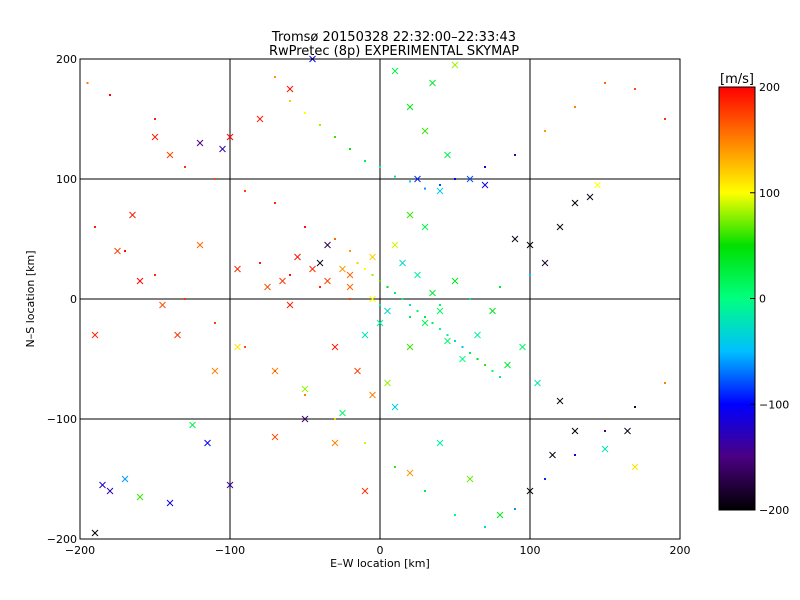 This screenshot has height=600, width=800. What do you see at coordinates (62, 539) in the screenshot?
I see `y-tick-label: −200` at bounding box center [62, 539].